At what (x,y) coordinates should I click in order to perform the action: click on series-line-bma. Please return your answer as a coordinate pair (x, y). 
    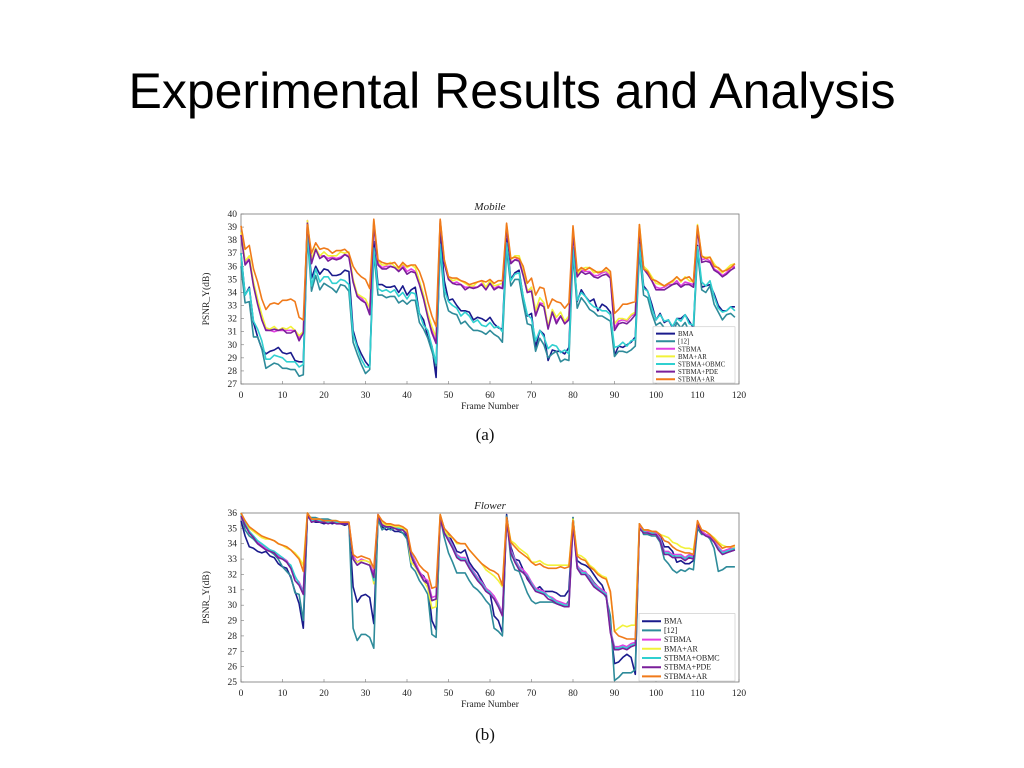
    Looking at the image, I should click on (487, 305).